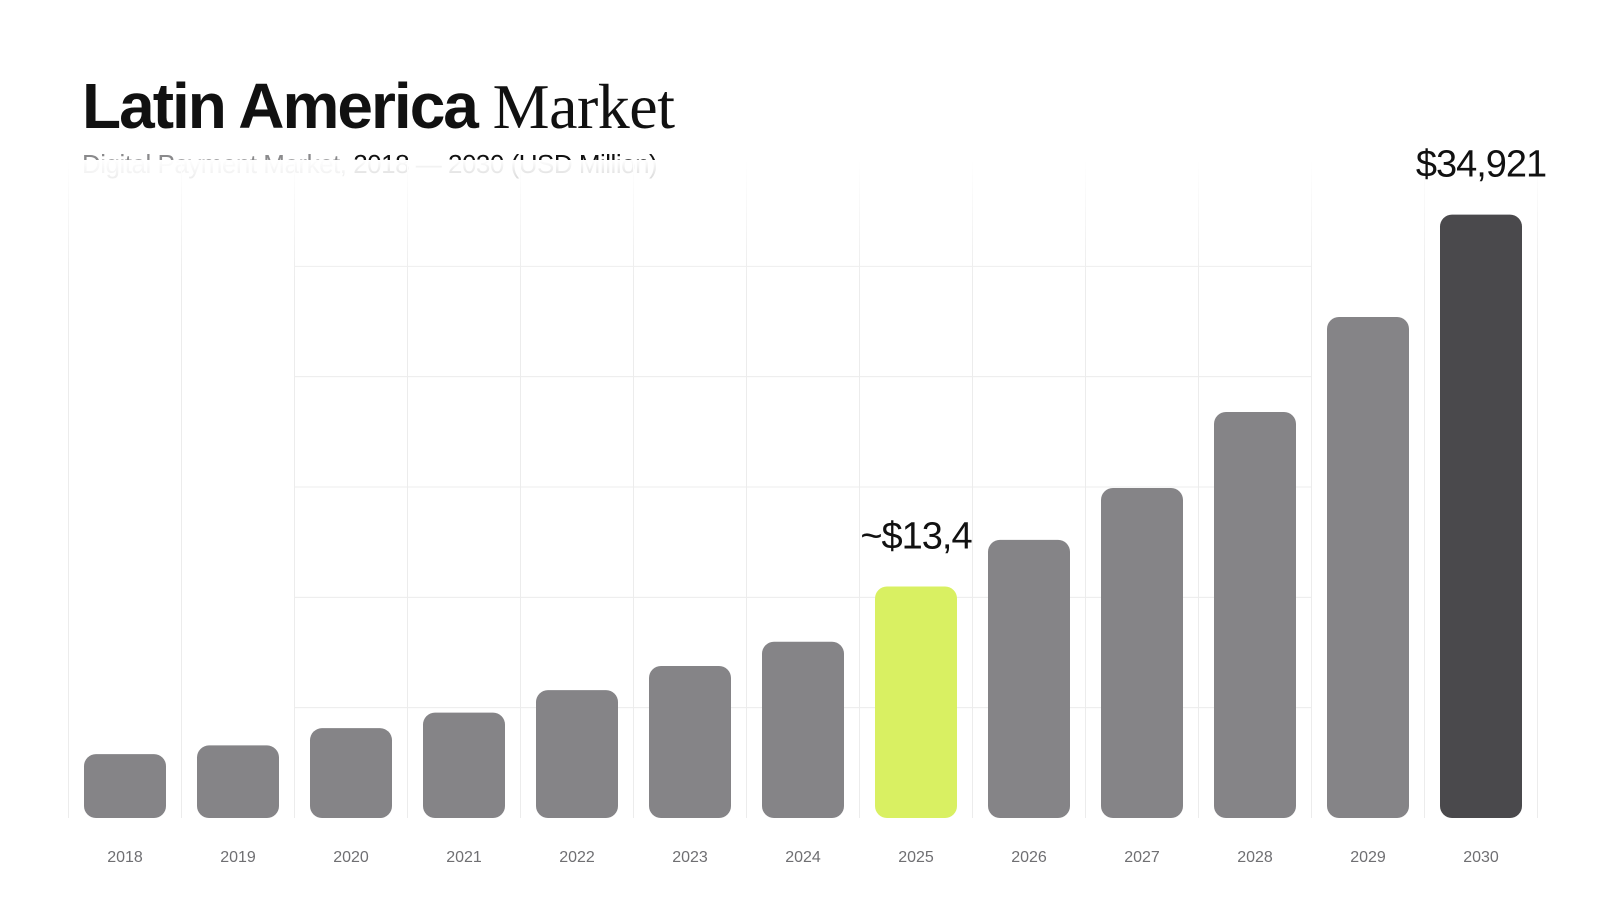 Image resolution: width=1600 pixels, height=900 pixels. What do you see at coordinates (464, 857) in the screenshot?
I see `x-tick-label: 2021` at bounding box center [464, 857].